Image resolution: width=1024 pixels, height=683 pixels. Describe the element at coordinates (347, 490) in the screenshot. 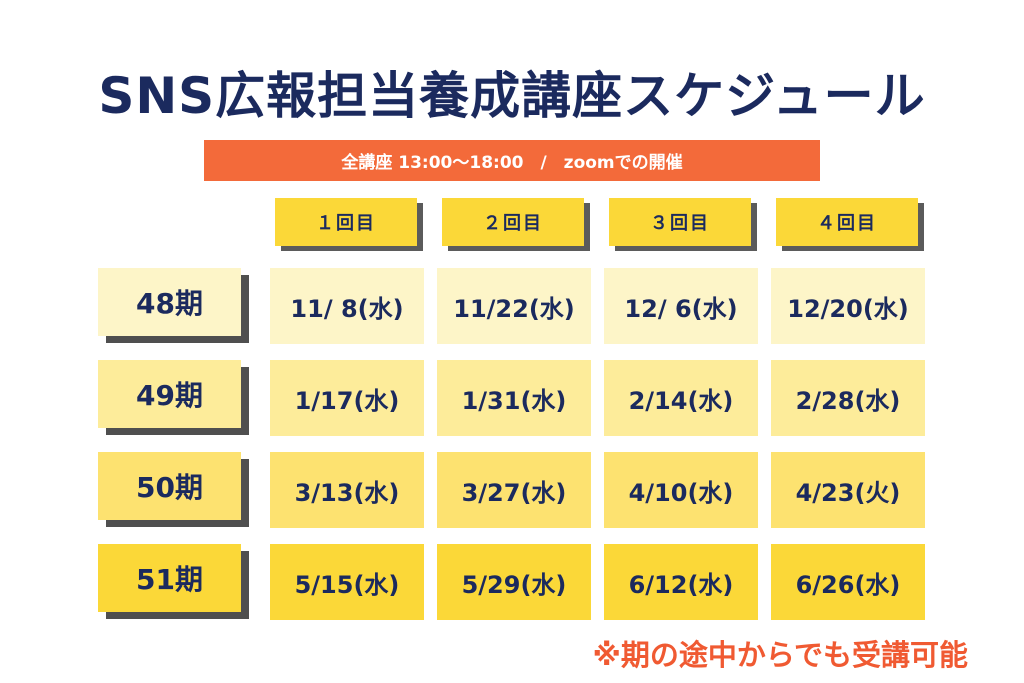

I see `date-cell: 3/13(水)` at that location.